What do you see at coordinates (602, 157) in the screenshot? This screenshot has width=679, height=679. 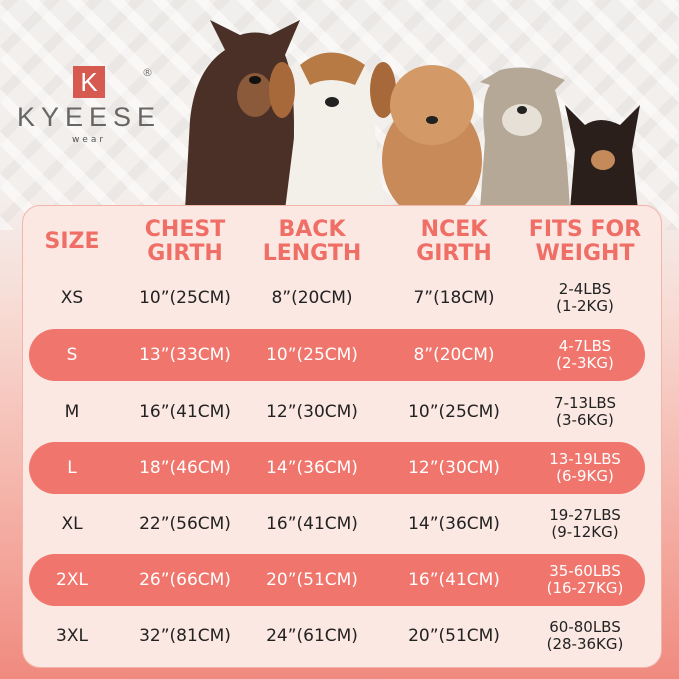 I see `chihuahua` at bounding box center [602, 157].